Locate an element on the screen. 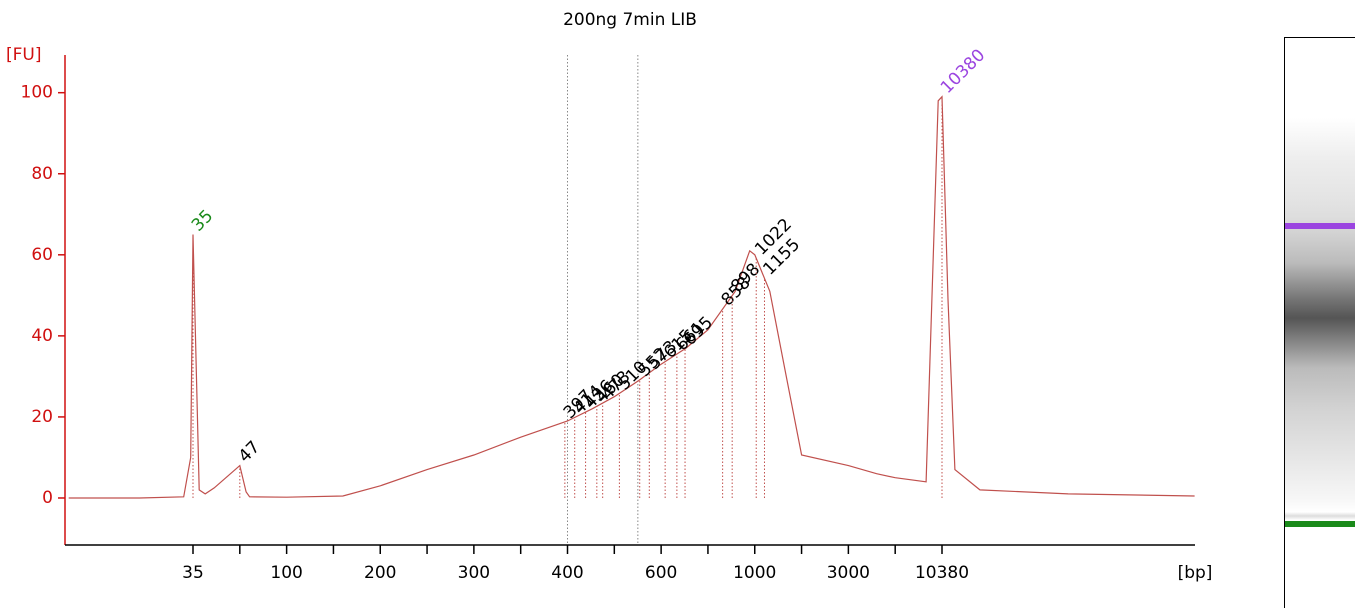 Image resolution: width=1355 pixels, height=608 pixels. x-tick-label: 100 is located at coordinates (286, 573).